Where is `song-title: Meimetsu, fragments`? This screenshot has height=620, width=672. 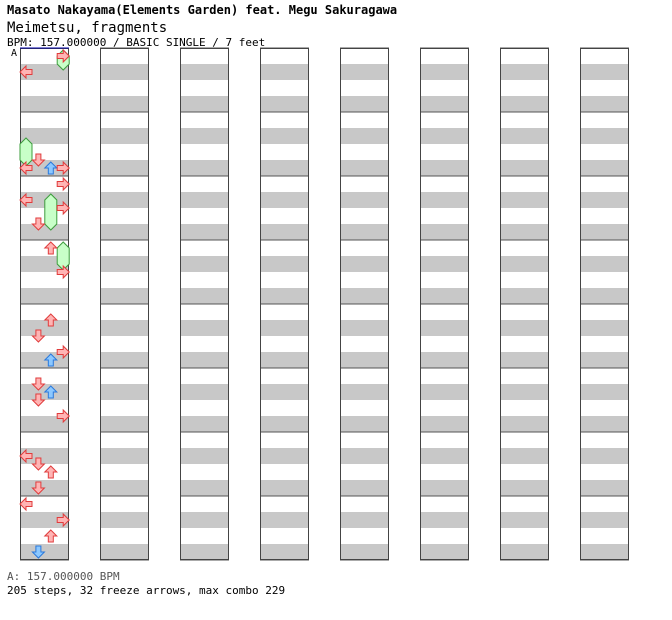
song-title: Meimetsu, fragments is located at coordinates (87, 28).